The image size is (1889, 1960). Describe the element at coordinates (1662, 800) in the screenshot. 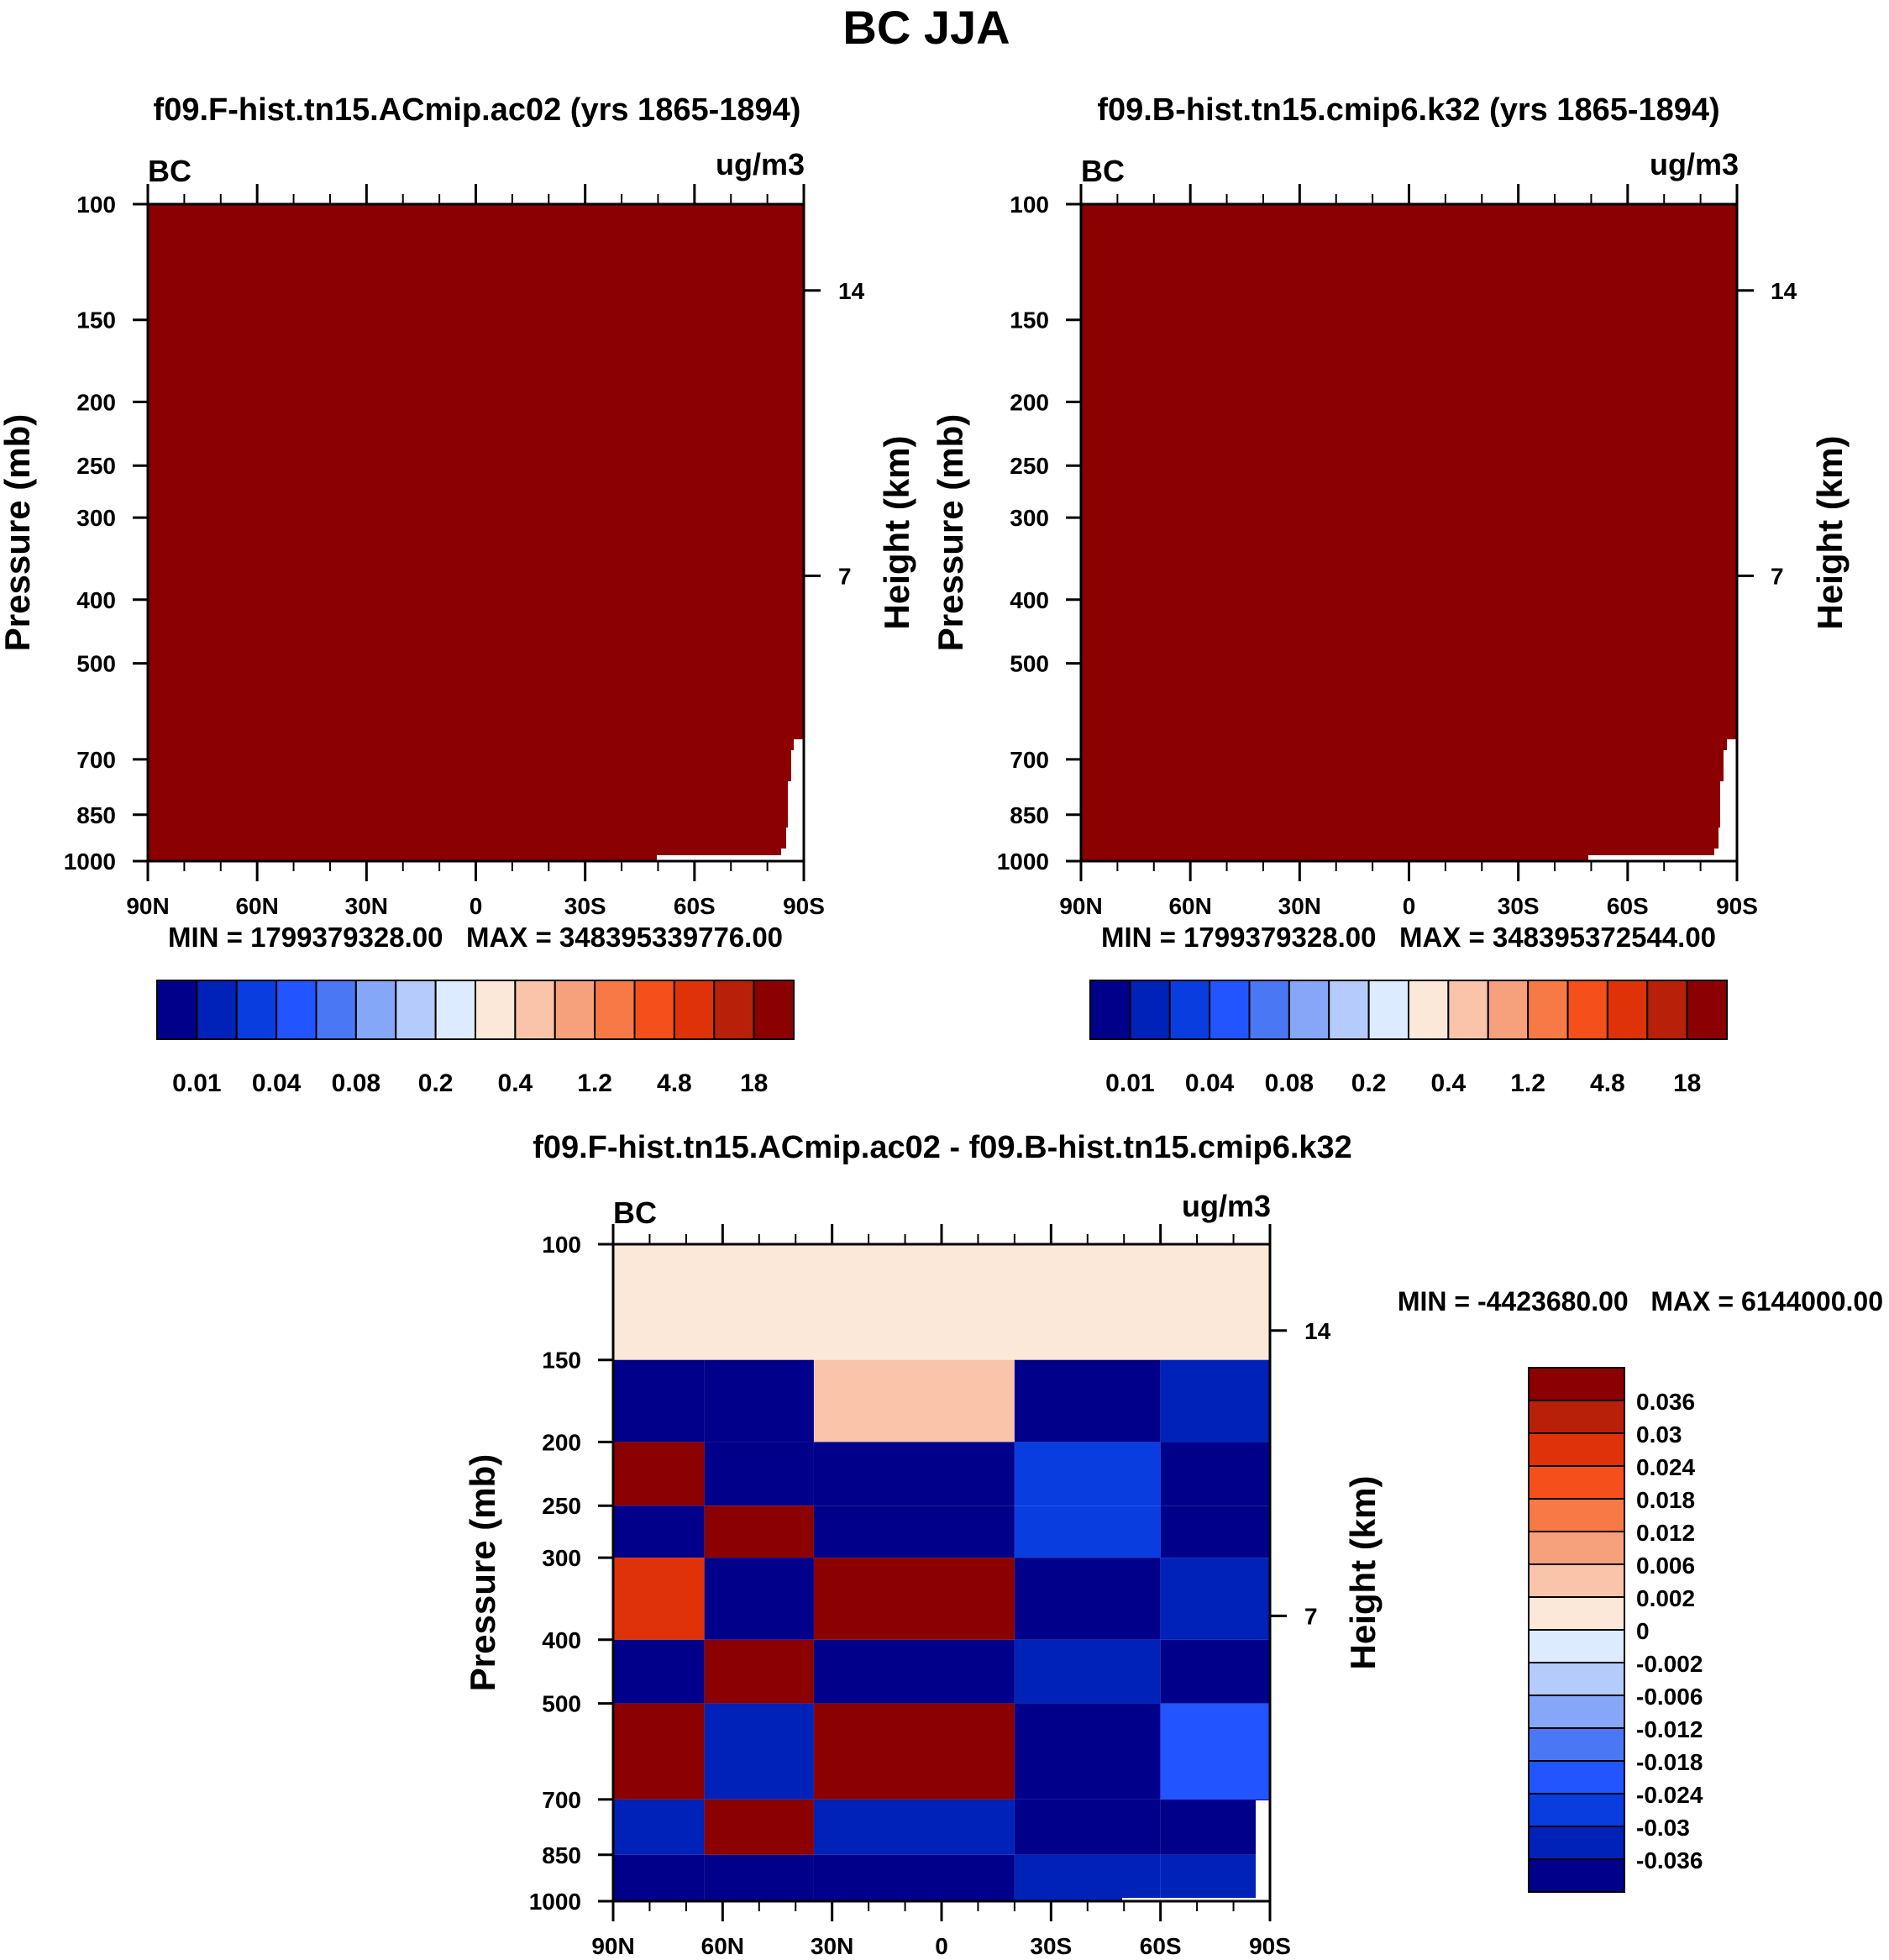

I see `surface-mask` at that location.